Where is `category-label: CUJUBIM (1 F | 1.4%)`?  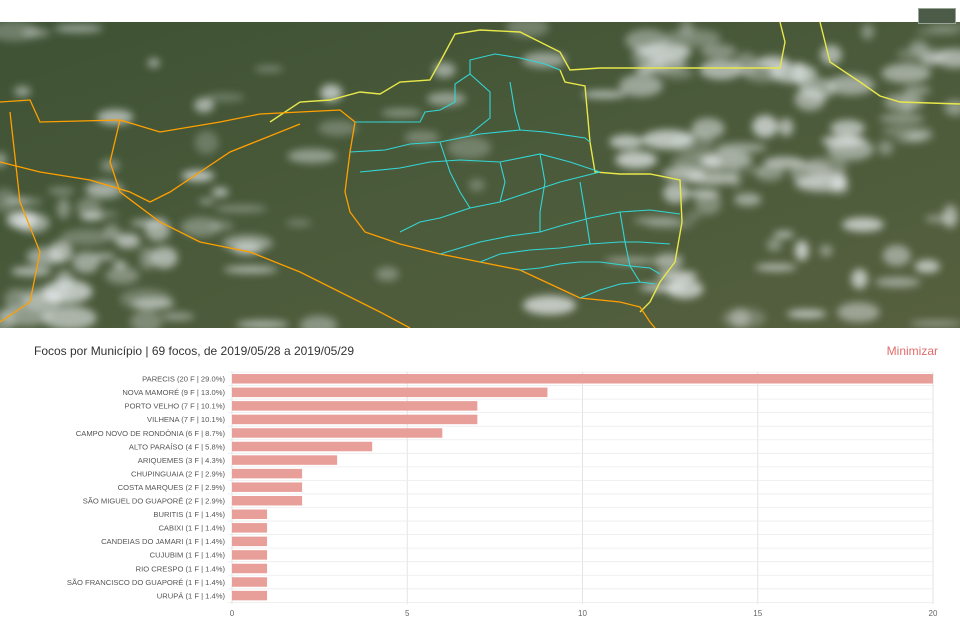 category-label: CUJUBIM (1 F | 1.4%) is located at coordinates (188, 555).